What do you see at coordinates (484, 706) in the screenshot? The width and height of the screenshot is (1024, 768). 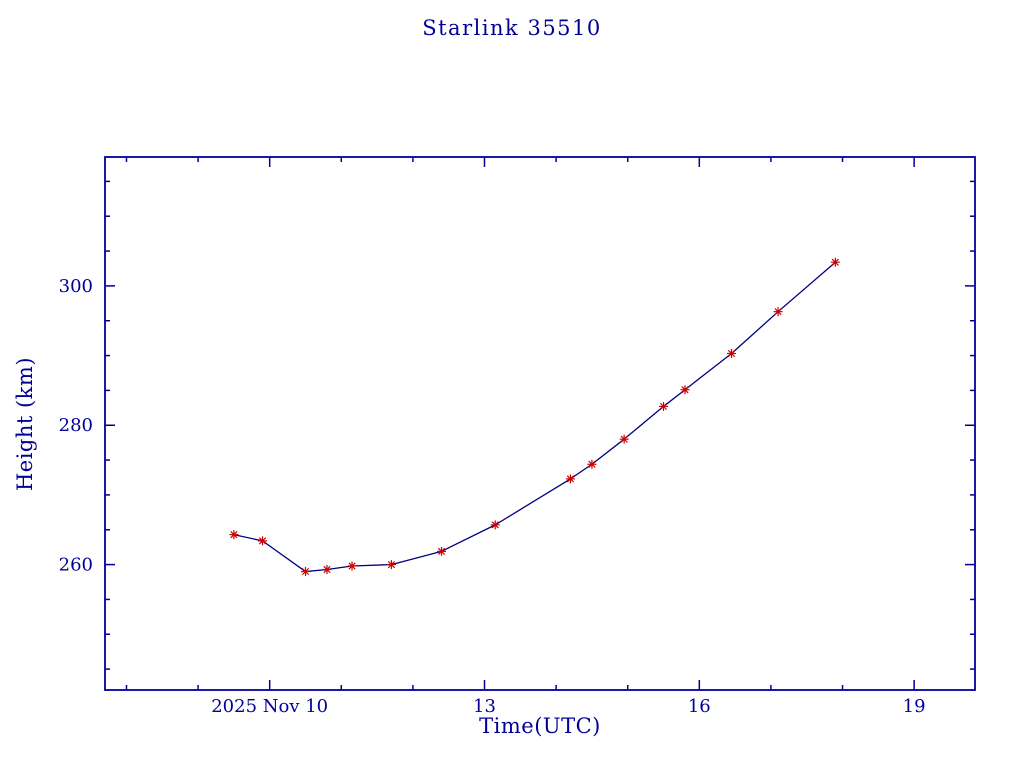 I see `x-tick-label: 13` at bounding box center [484, 706].